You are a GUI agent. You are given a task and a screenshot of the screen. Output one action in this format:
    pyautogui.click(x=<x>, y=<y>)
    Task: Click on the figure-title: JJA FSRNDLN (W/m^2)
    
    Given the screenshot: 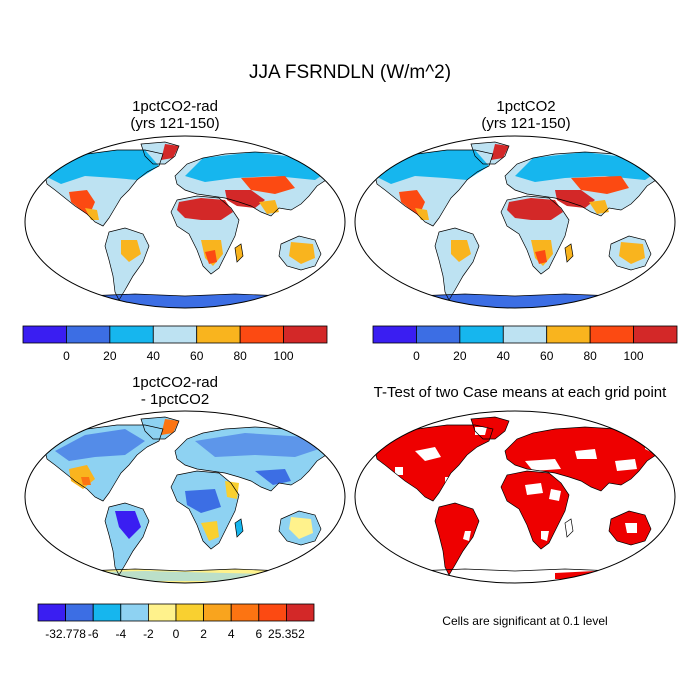 What is the action you would take?
    pyautogui.click(x=350, y=72)
    